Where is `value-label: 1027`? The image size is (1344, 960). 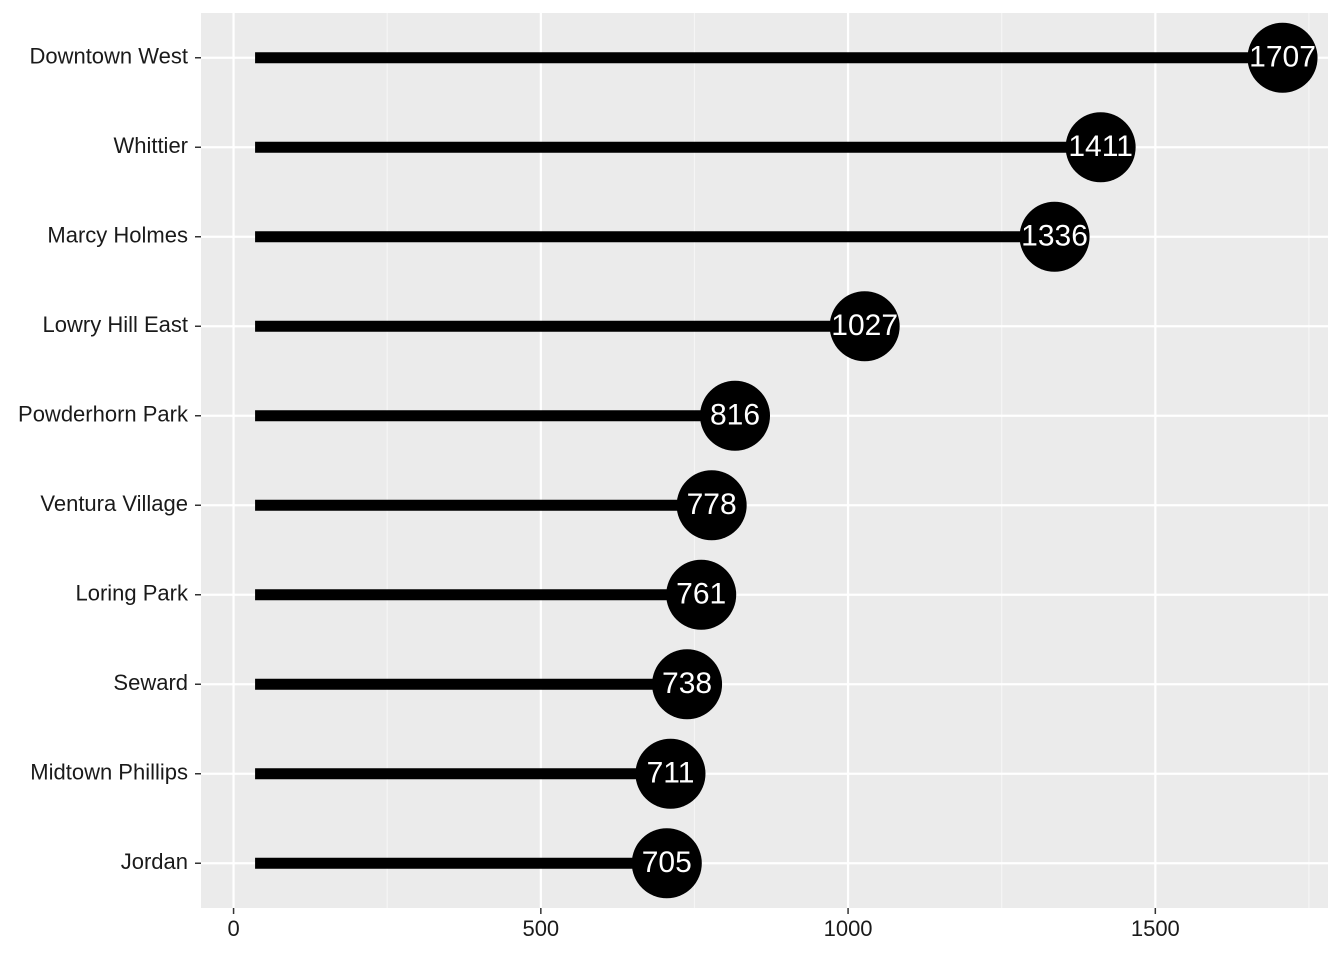
value-label: 1027 is located at coordinates (864, 325).